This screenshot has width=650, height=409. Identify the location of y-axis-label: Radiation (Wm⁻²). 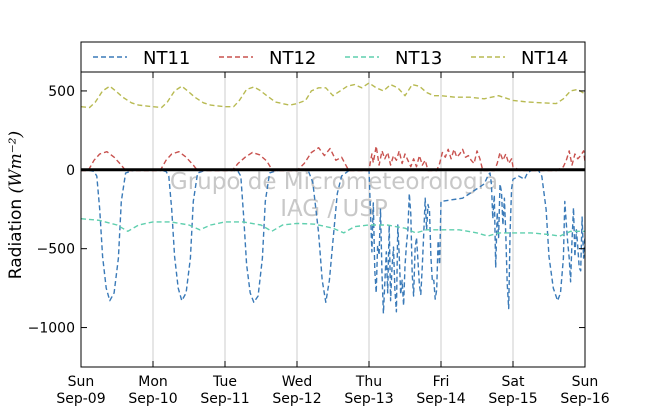
(16, 205).